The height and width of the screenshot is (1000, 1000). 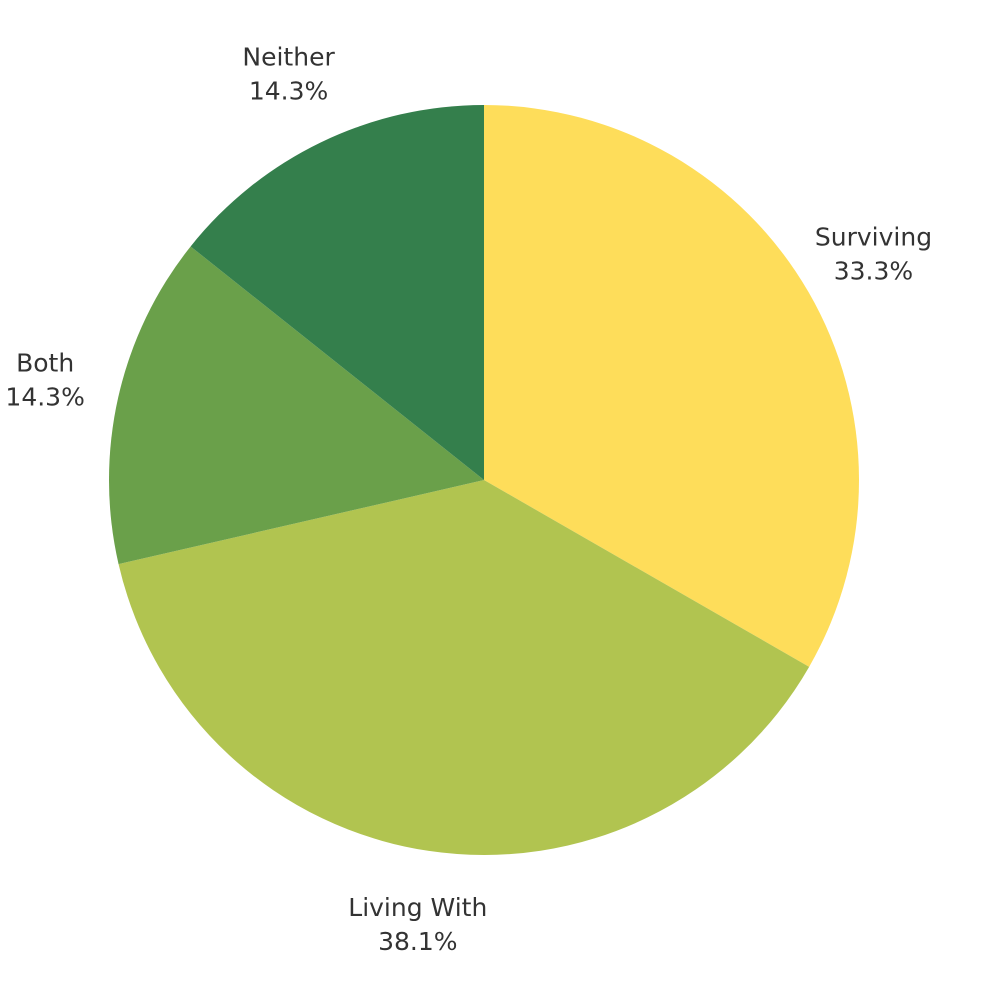 I want to click on slice-label: Neither, so click(x=288, y=57).